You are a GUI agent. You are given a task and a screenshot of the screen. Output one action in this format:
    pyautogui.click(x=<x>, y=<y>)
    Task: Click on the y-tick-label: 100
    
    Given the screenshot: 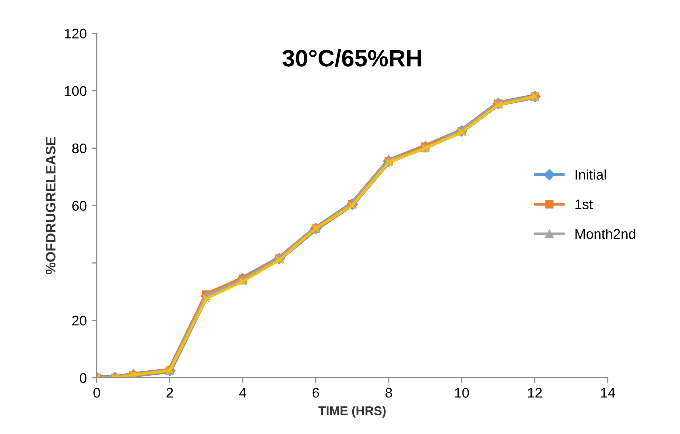 What is the action you would take?
    pyautogui.click(x=76, y=91)
    